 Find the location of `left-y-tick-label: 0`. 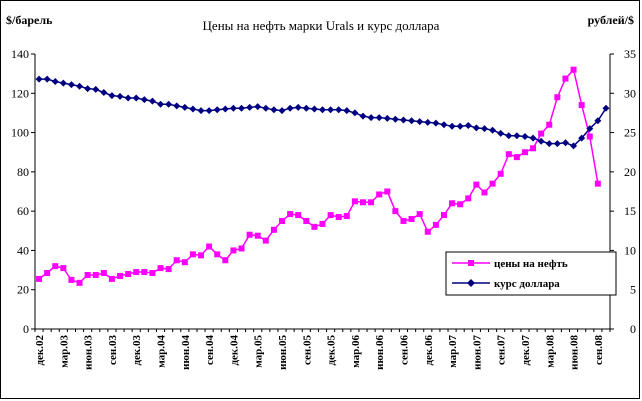

left-y-tick-label: 0 is located at coordinates (26, 329).